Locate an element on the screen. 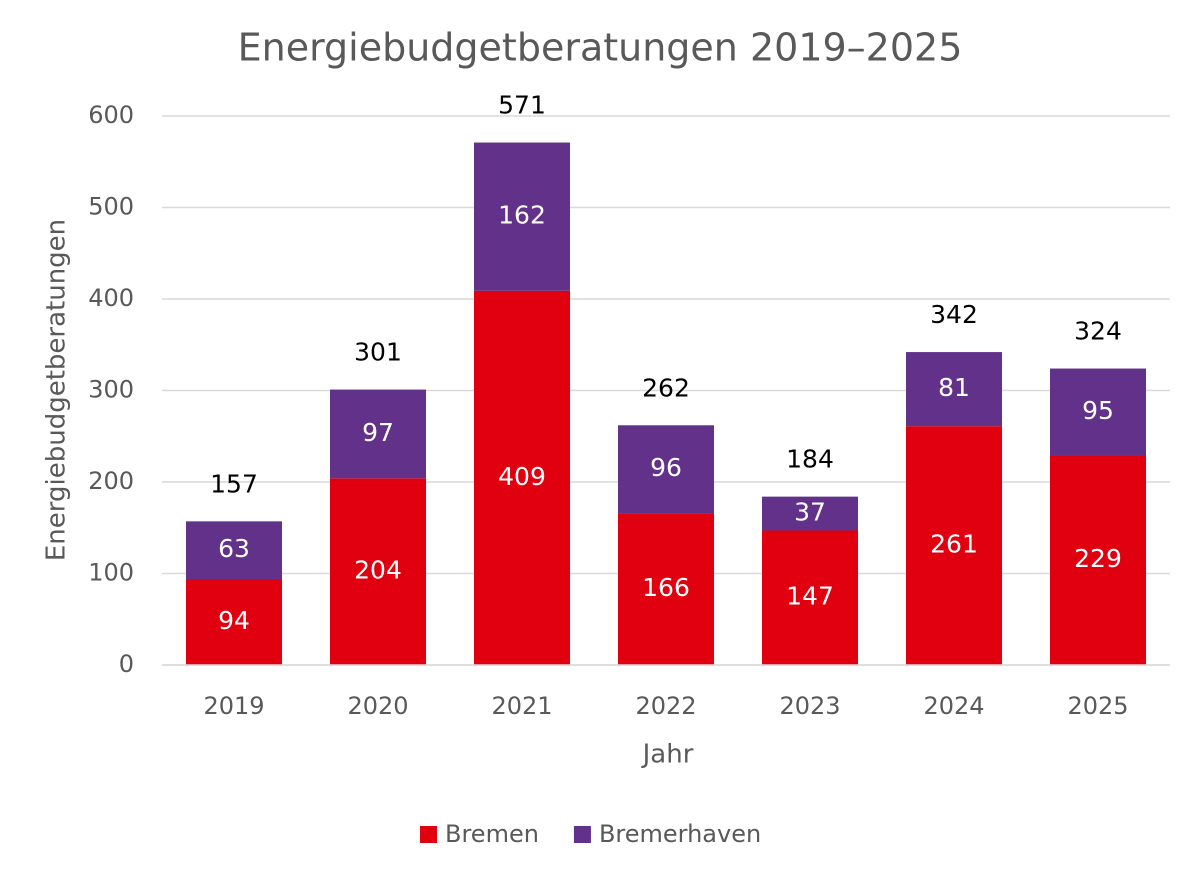  value-label: 229 is located at coordinates (1098, 558).